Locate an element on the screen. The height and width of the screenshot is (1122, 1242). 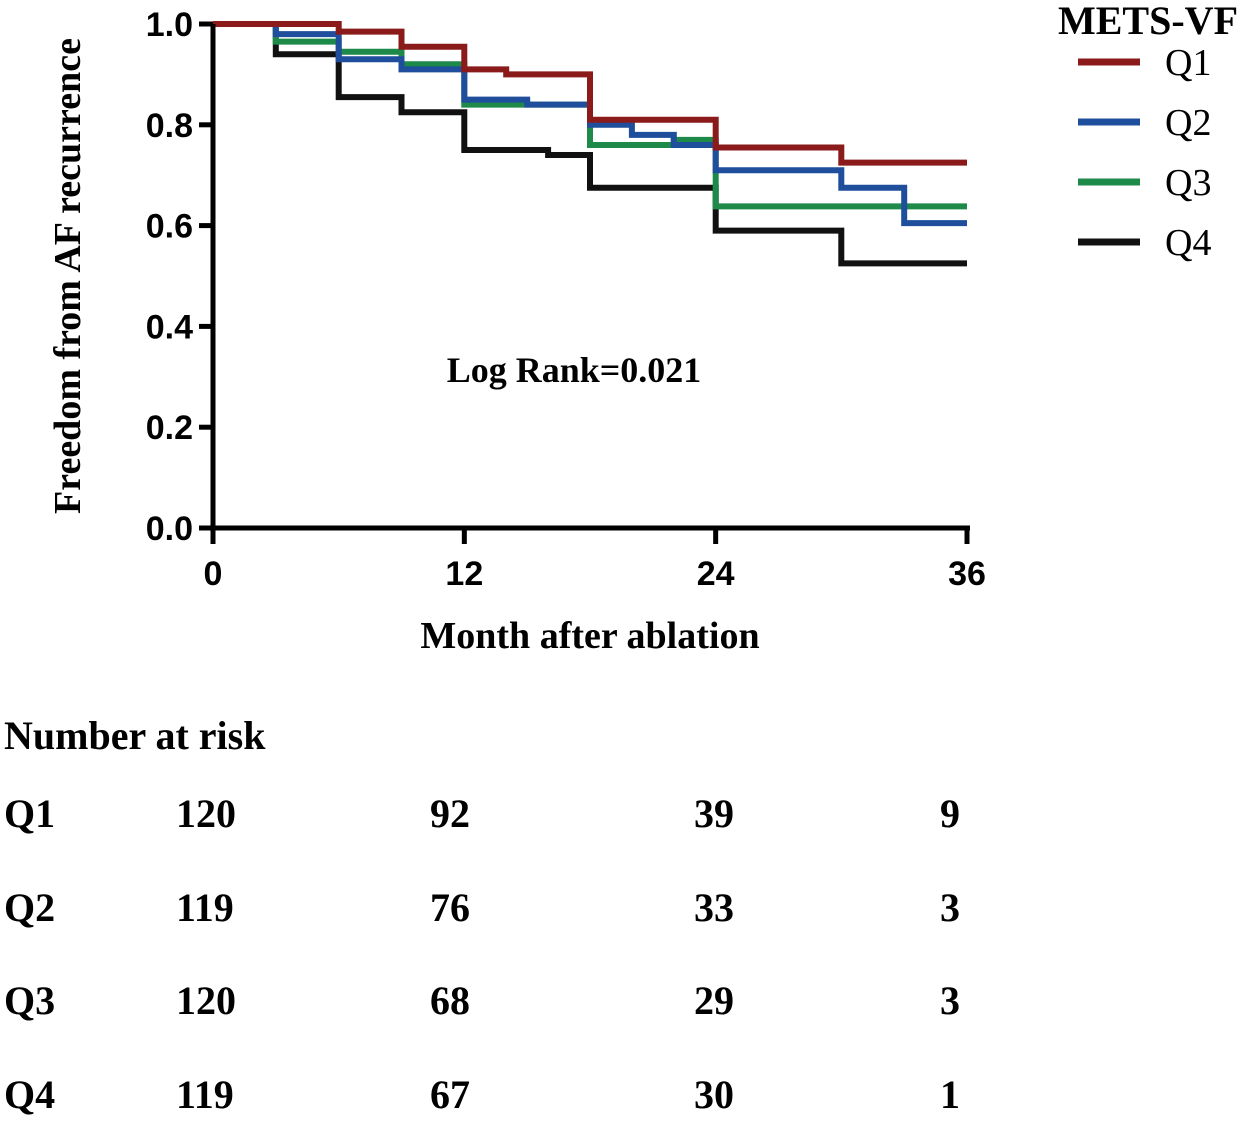
risk-cell: 92 is located at coordinates (450, 813).